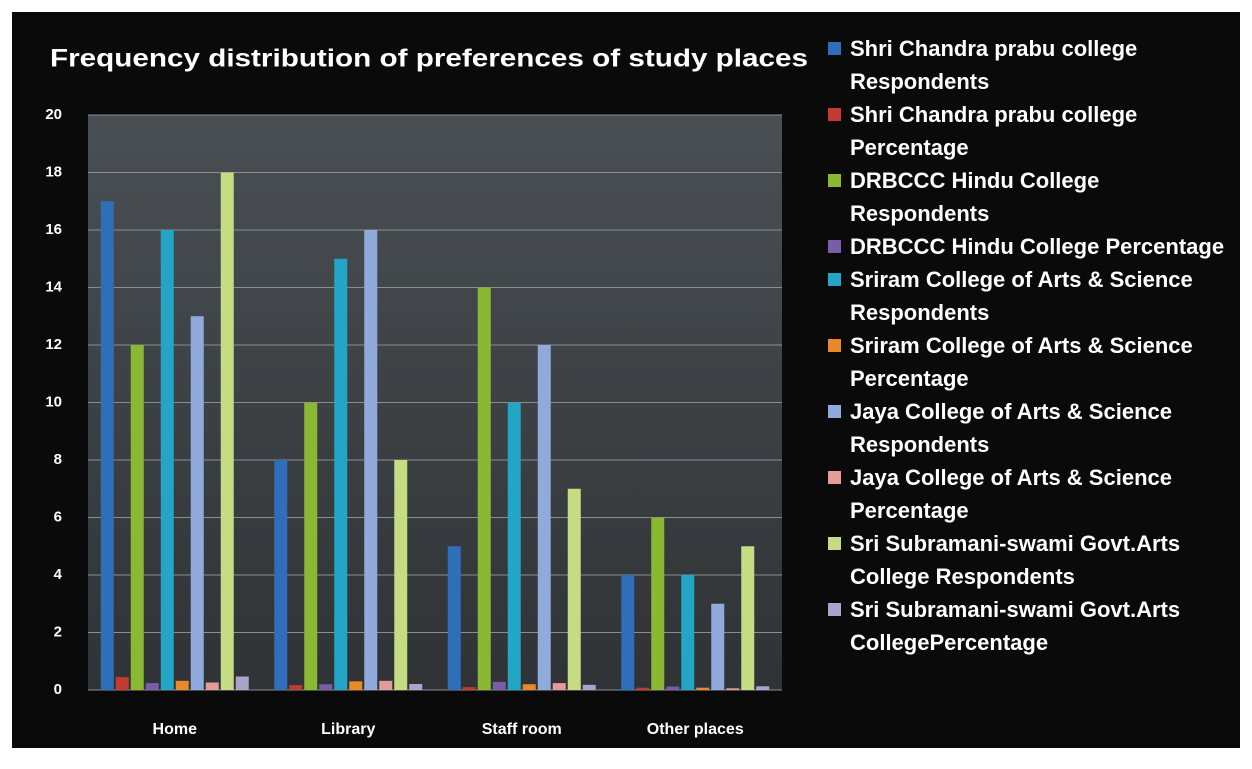 Image resolution: width=1252 pixels, height=769 pixels. Describe the element at coordinates (1037, 246) in the screenshot. I see `legend-label: DRBCCC Hindu College Percentage` at that location.